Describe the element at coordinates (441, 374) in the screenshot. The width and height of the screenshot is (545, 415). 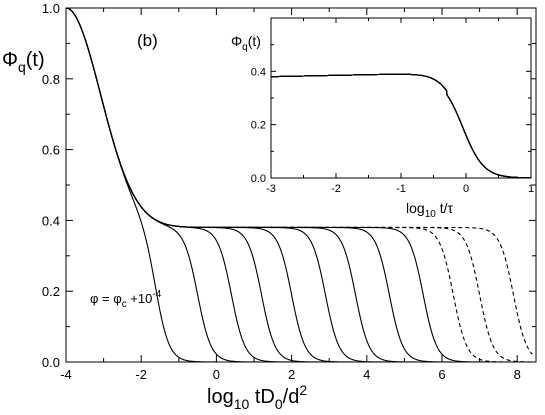
I see `main-xtick-label: 6` at that location.